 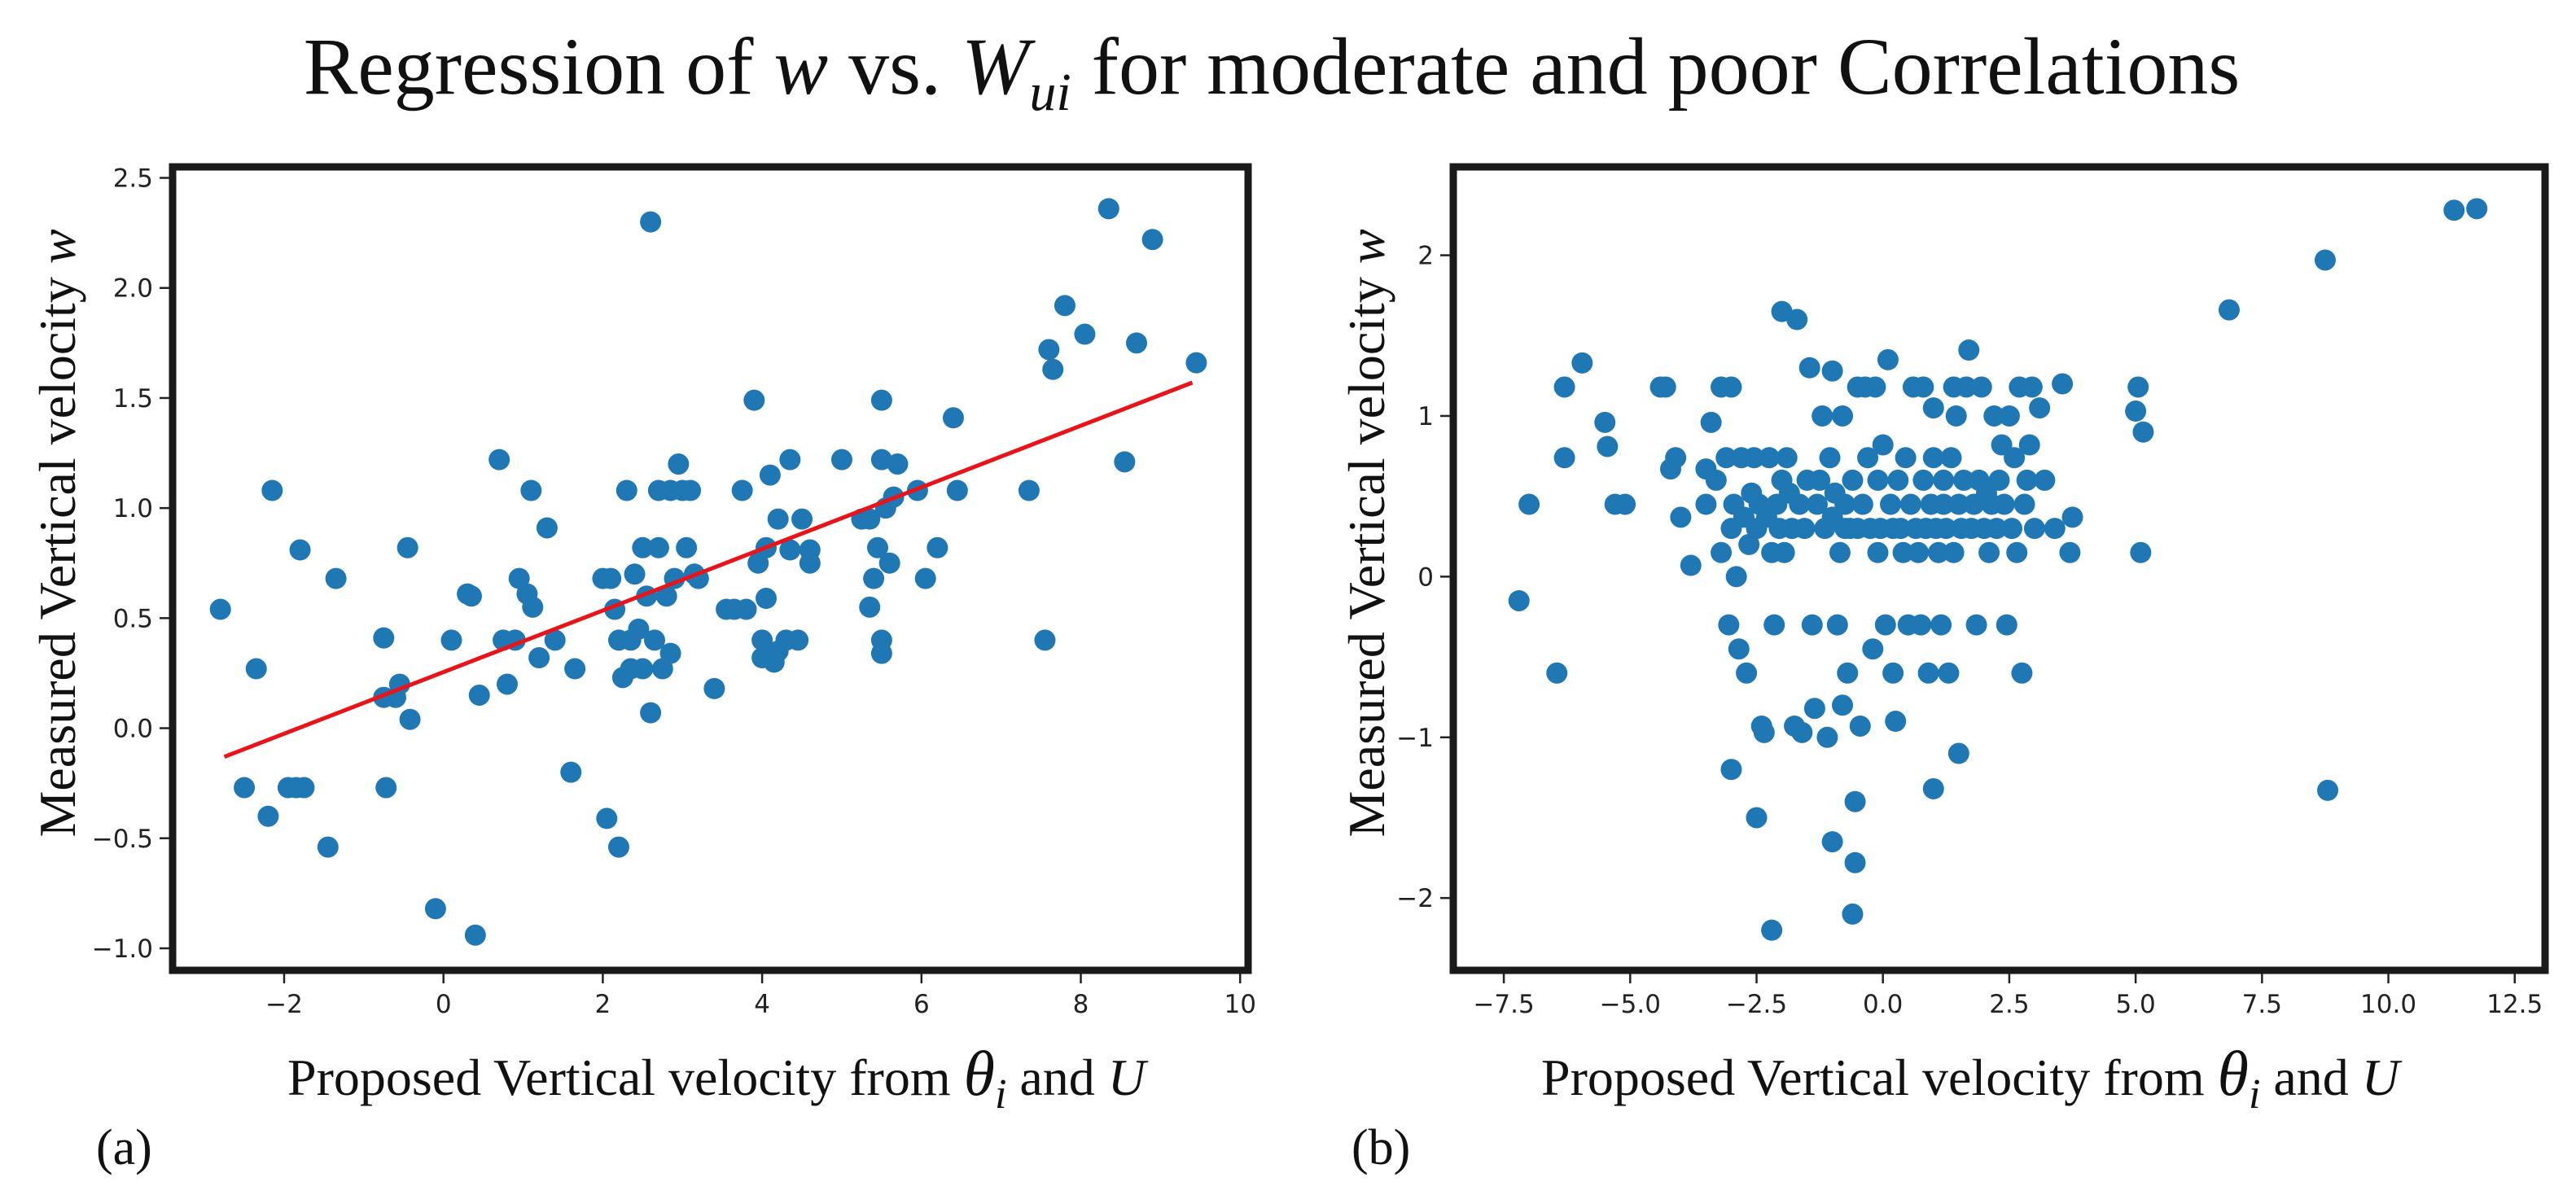 What do you see at coordinates (1425, 416) in the screenshot?
I see `y-tick-label: 1` at bounding box center [1425, 416].